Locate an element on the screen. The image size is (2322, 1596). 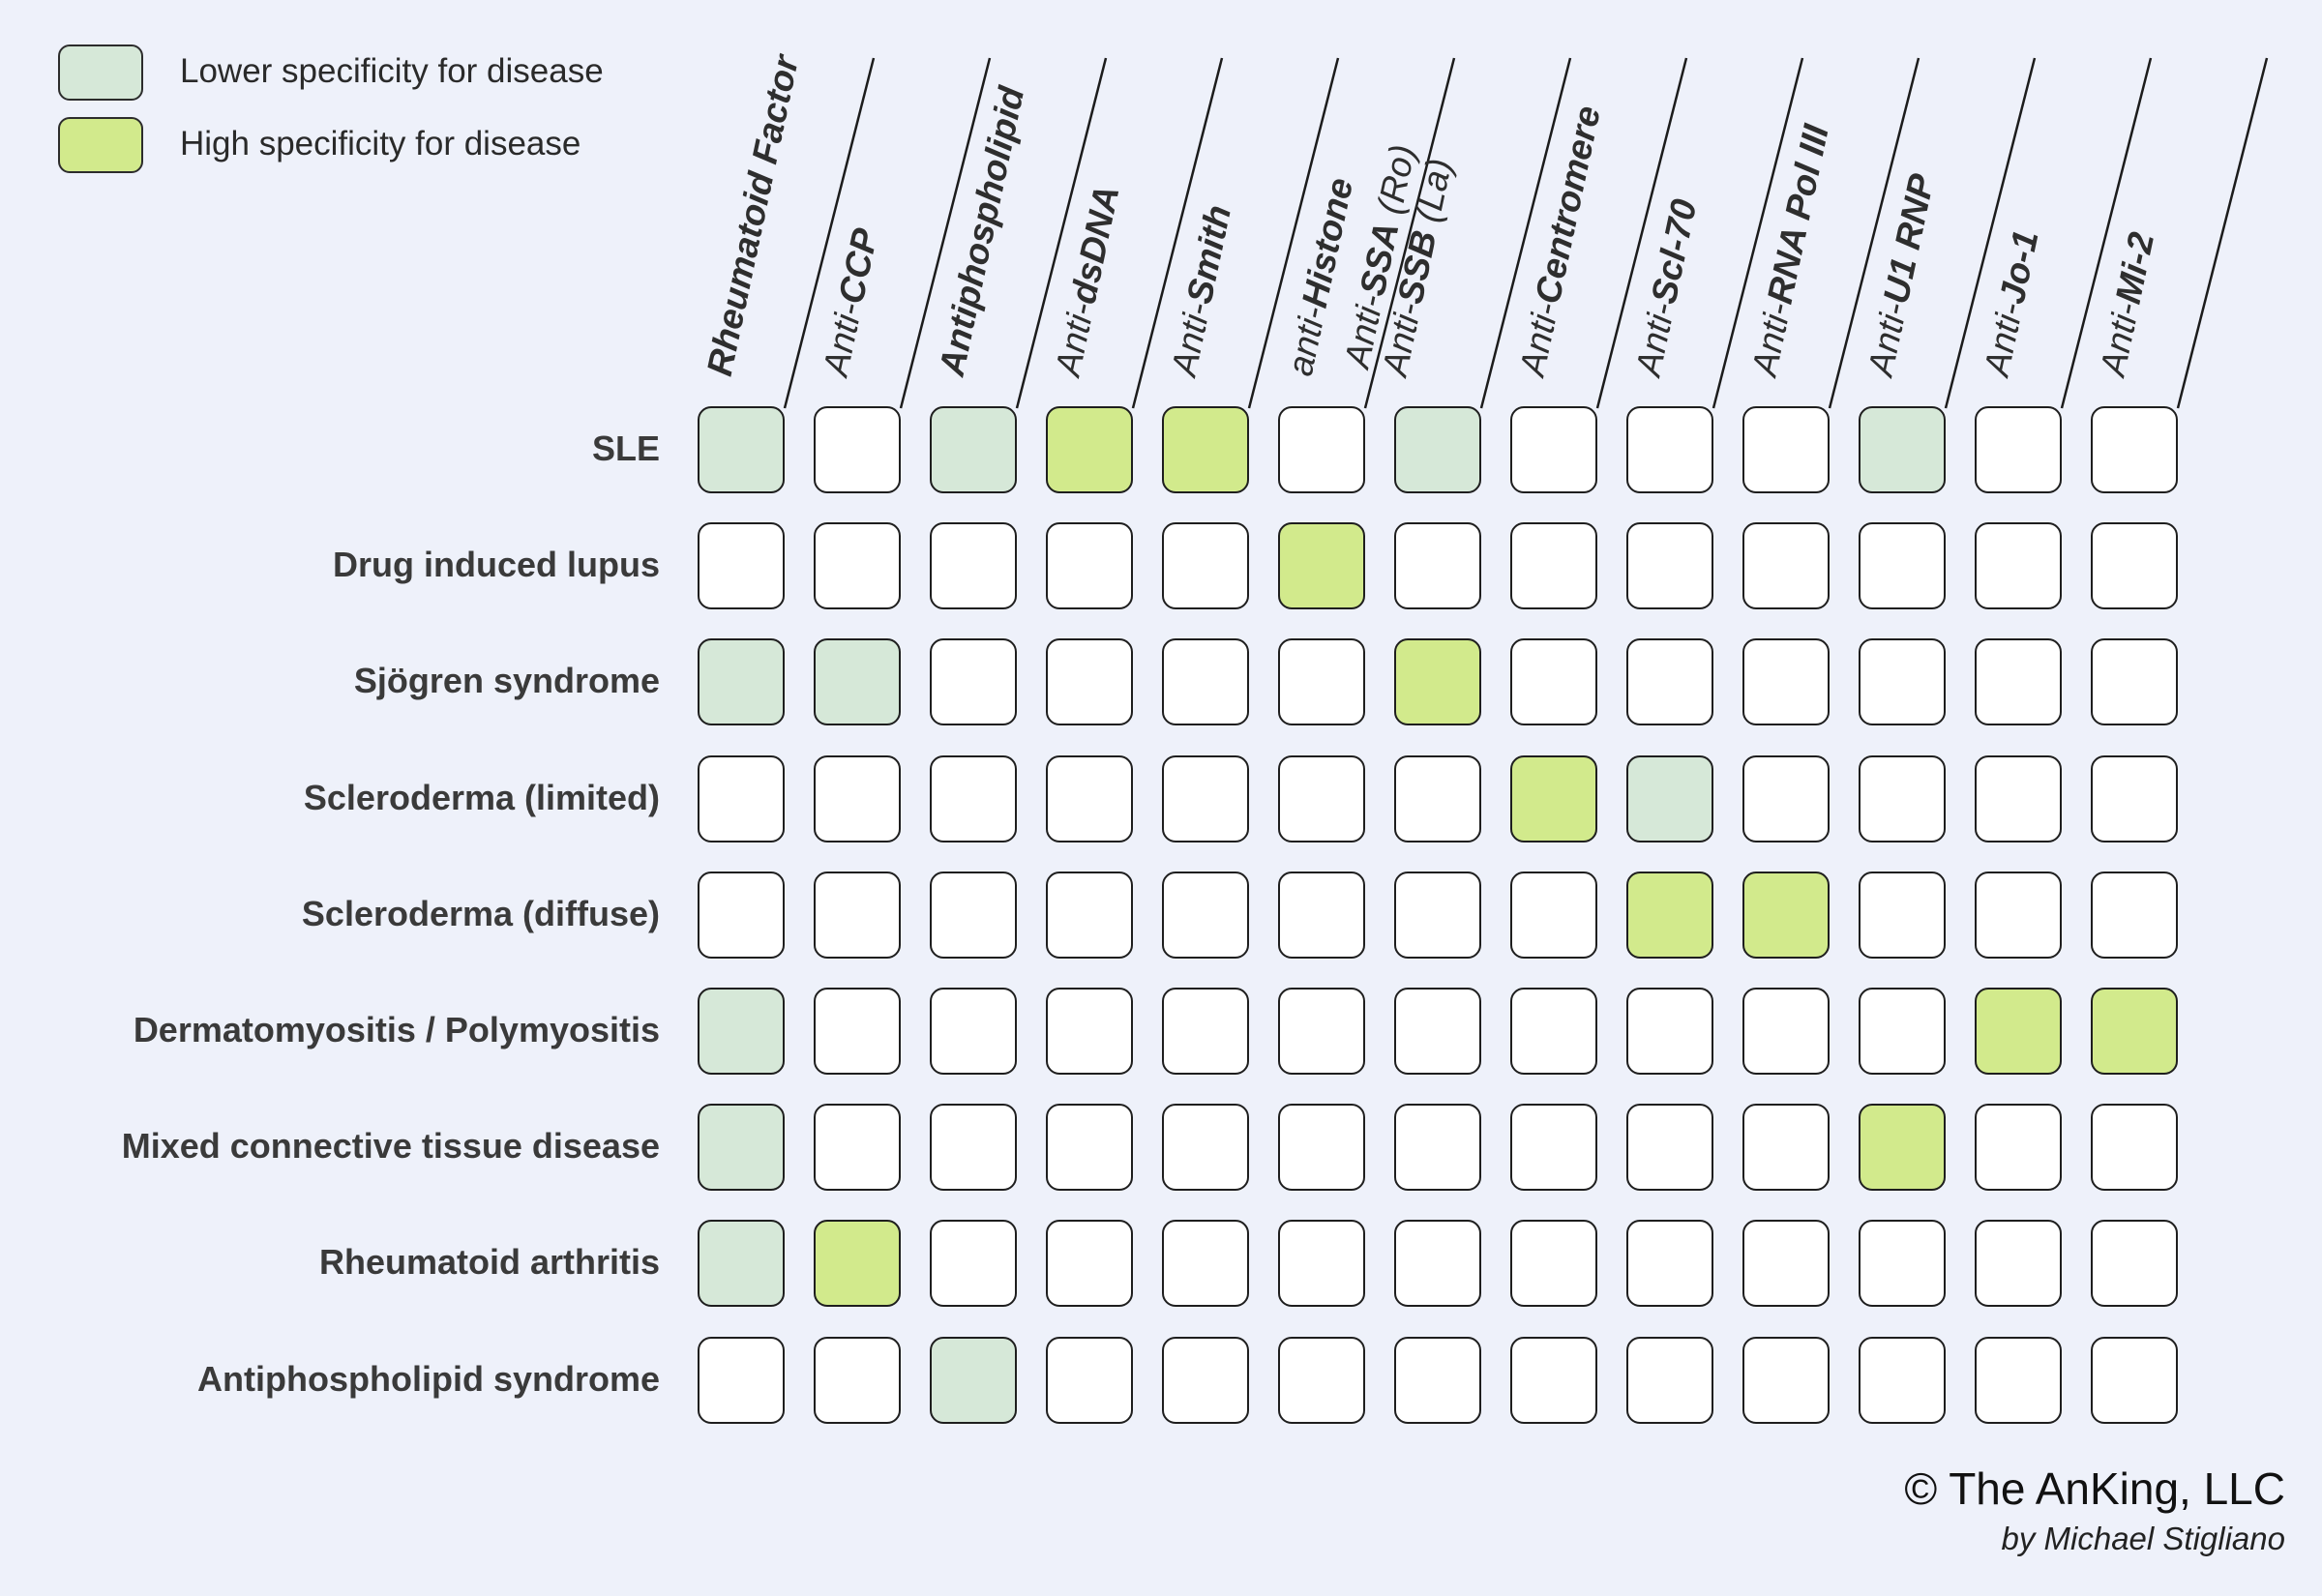
row-label: Scleroderma (diffuse) is located at coordinates (480, 913).